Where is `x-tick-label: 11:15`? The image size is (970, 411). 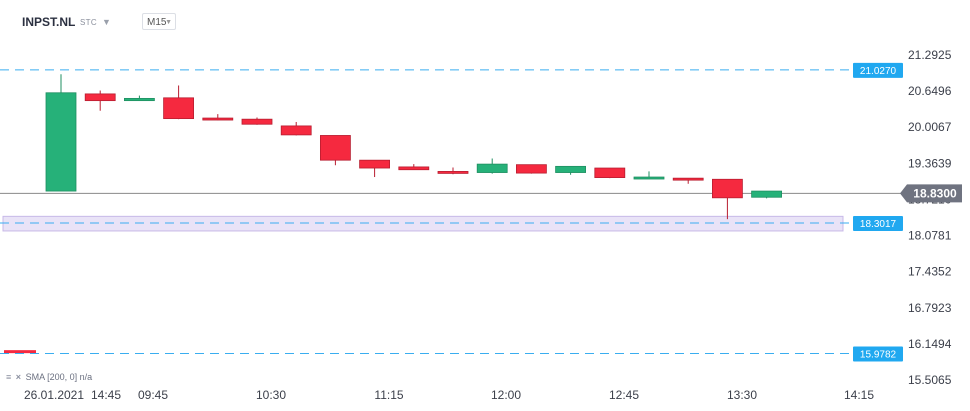
x-tick-label: 11:15 is located at coordinates (388, 395).